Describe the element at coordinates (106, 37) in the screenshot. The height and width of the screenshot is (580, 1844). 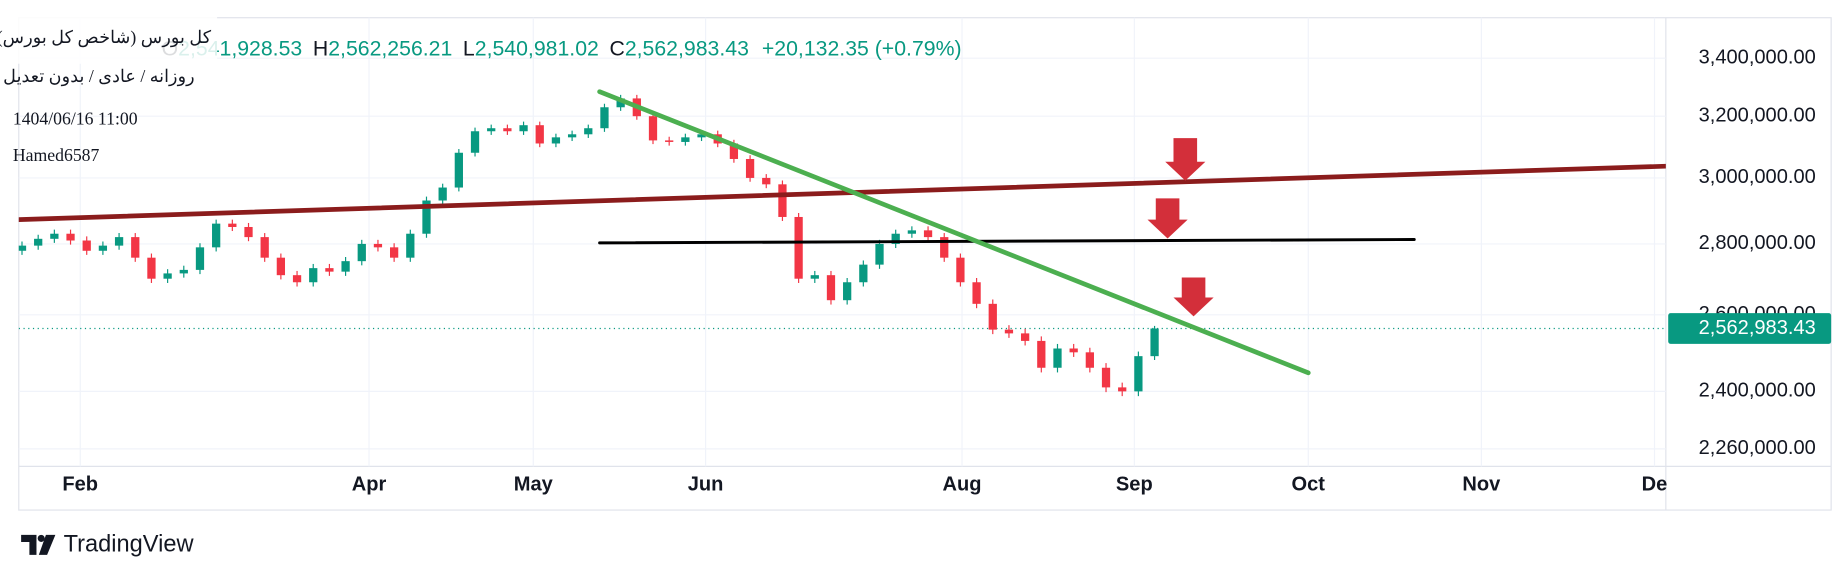
I see `chart-title: کل بورس (شاخص کل بورس)` at that location.